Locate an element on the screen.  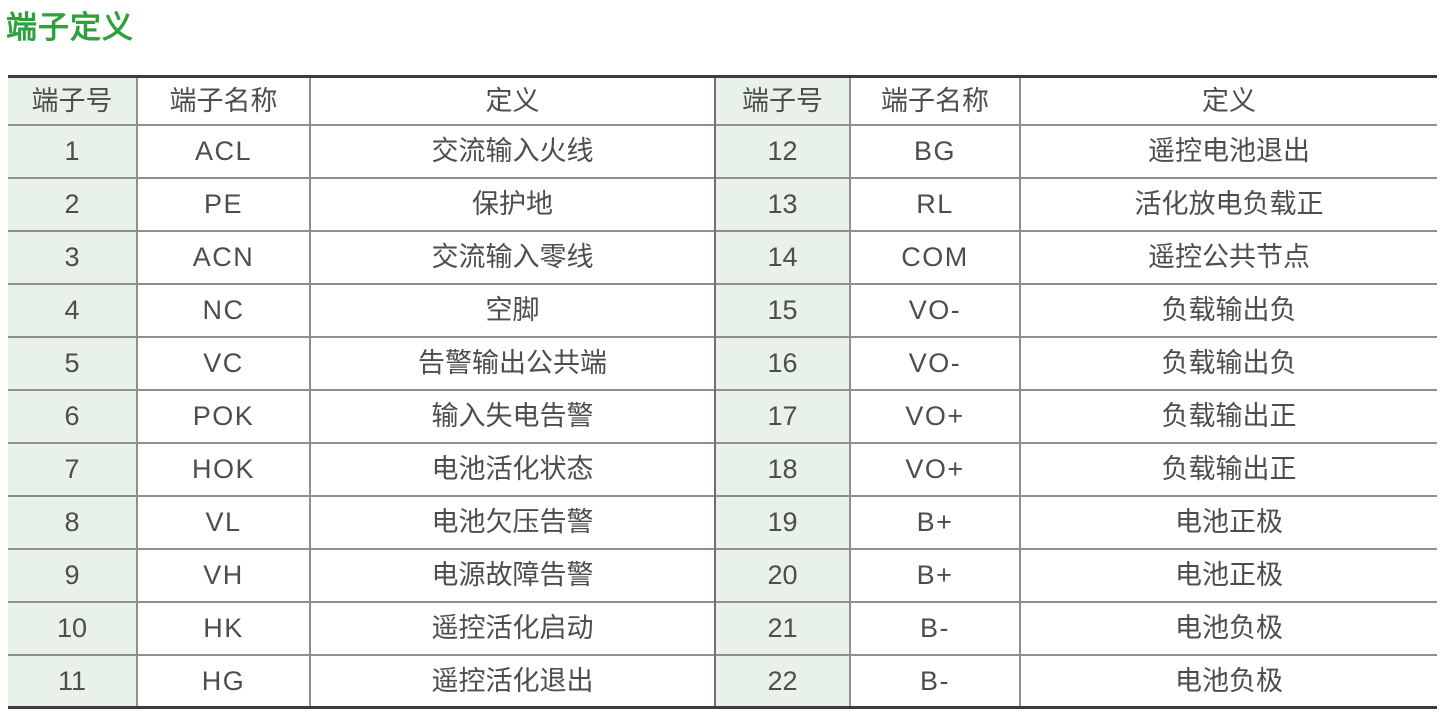
table-row: 5 VC 告警输出公共端 16 VO- 负载输出负 is located at coordinates (722, 362).